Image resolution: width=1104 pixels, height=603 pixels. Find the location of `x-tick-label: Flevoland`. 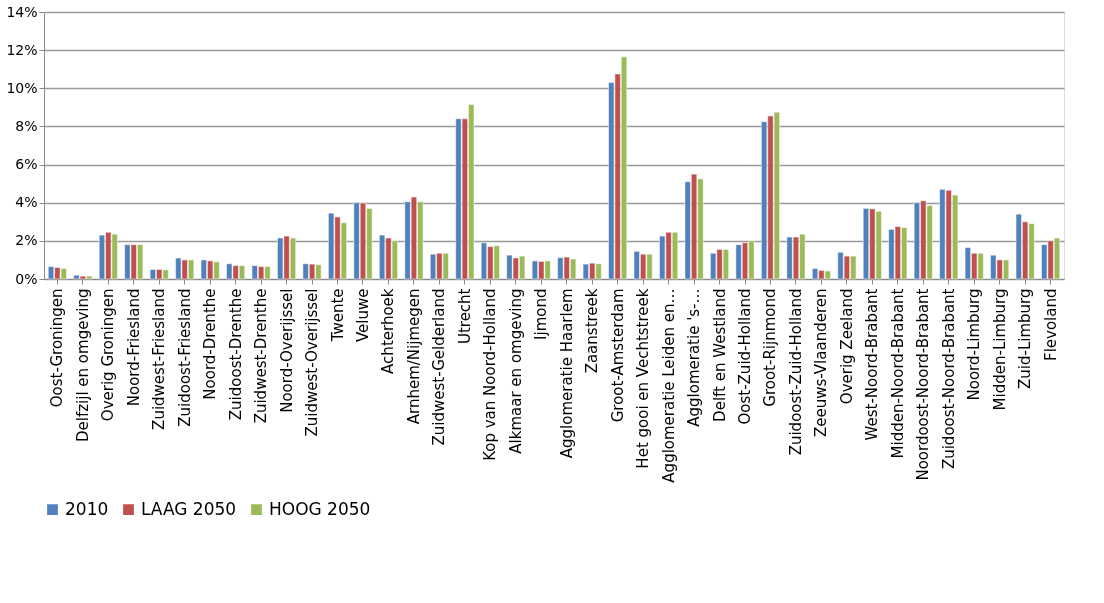

x-tick-label: Flevoland is located at coordinates (1050, 324).